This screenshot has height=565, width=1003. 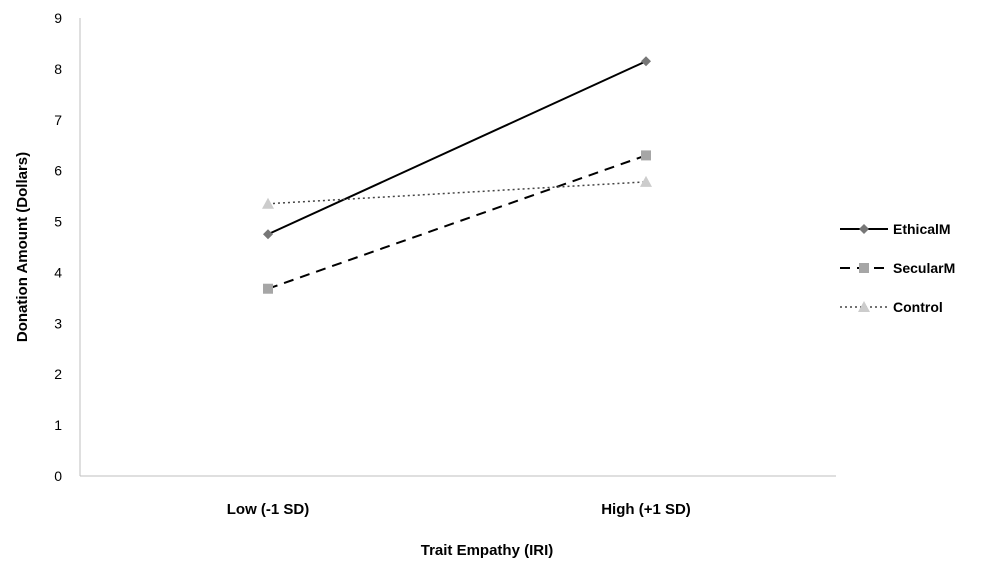 I want to click on legend-label: SecularM, so click(x=924, y=268).